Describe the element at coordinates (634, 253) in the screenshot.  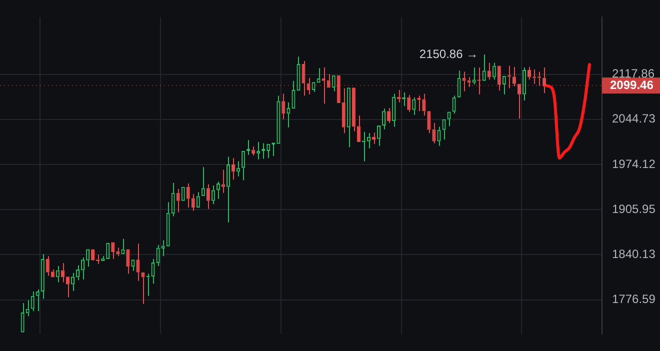
I see `y-tick-label: 1840.13` at that location.